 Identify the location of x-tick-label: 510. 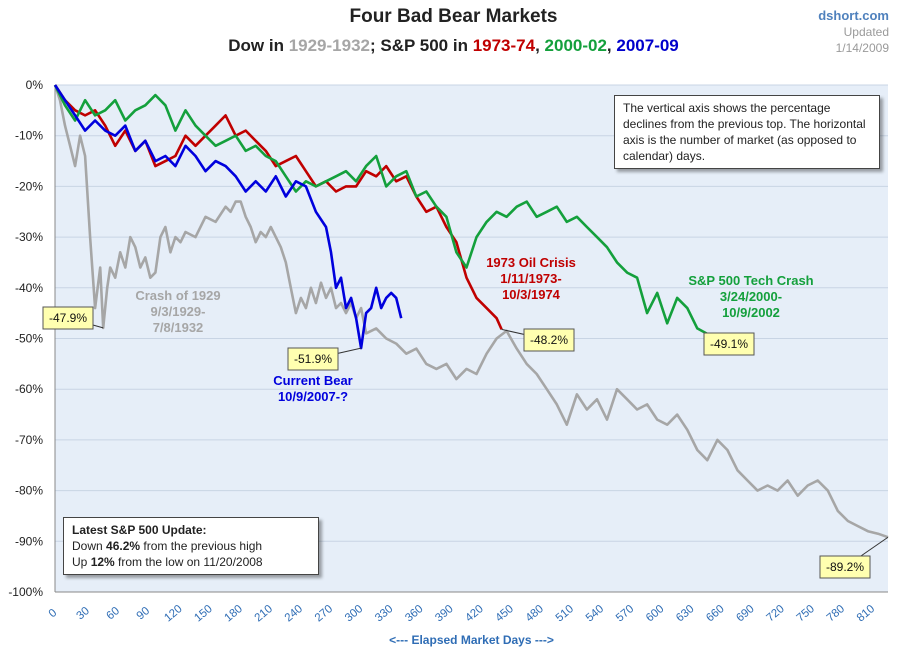
(565, 614).